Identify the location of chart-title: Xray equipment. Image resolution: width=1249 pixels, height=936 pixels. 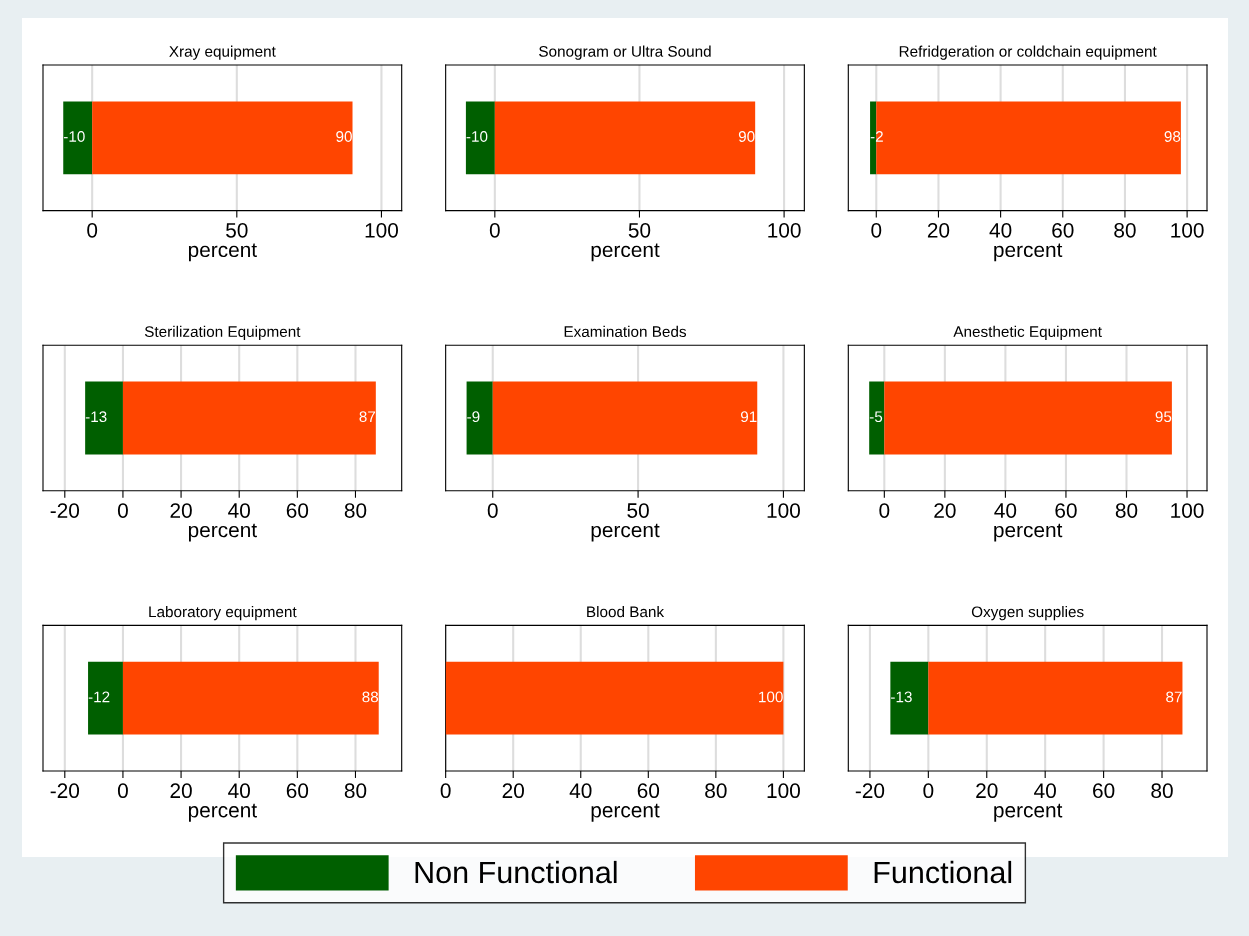
(222, 52).